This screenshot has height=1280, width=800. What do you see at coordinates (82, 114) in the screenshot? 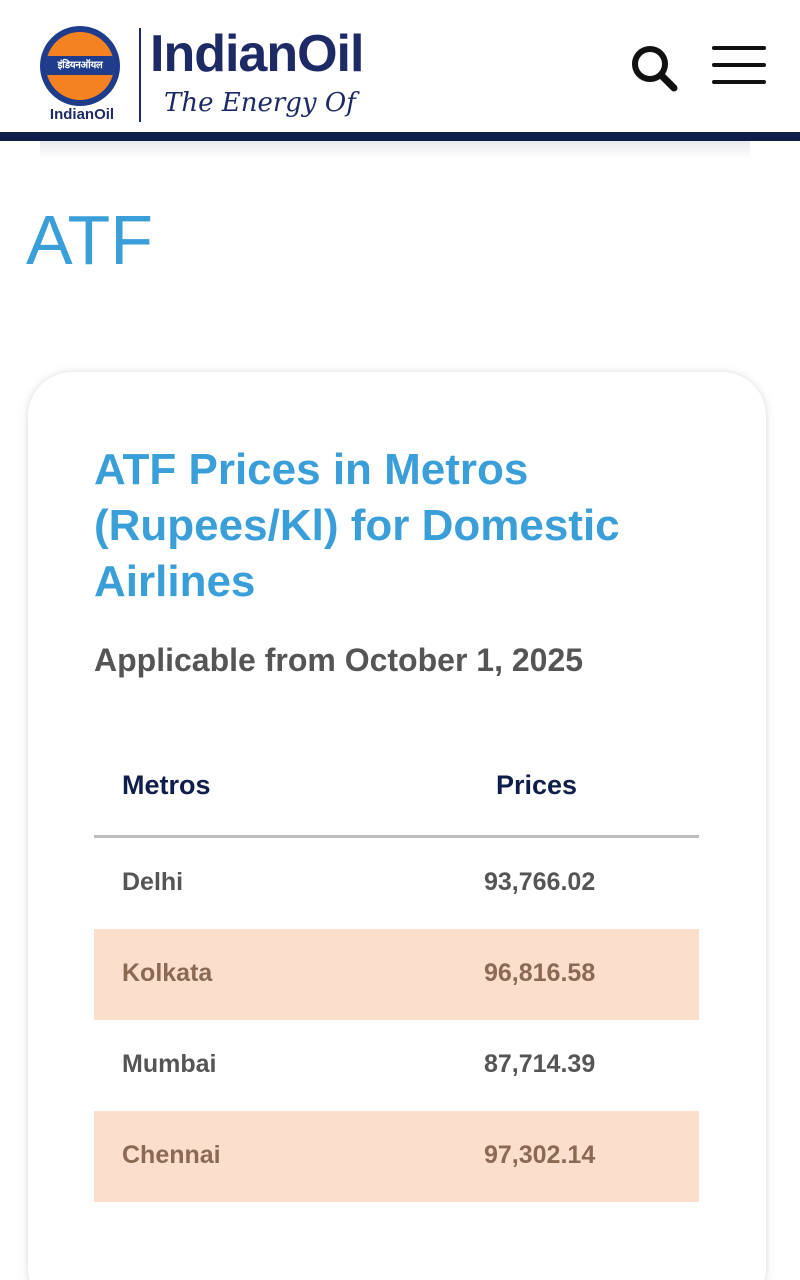
I see `logo-caption: IndianOil` at bounding box center [82, 114].